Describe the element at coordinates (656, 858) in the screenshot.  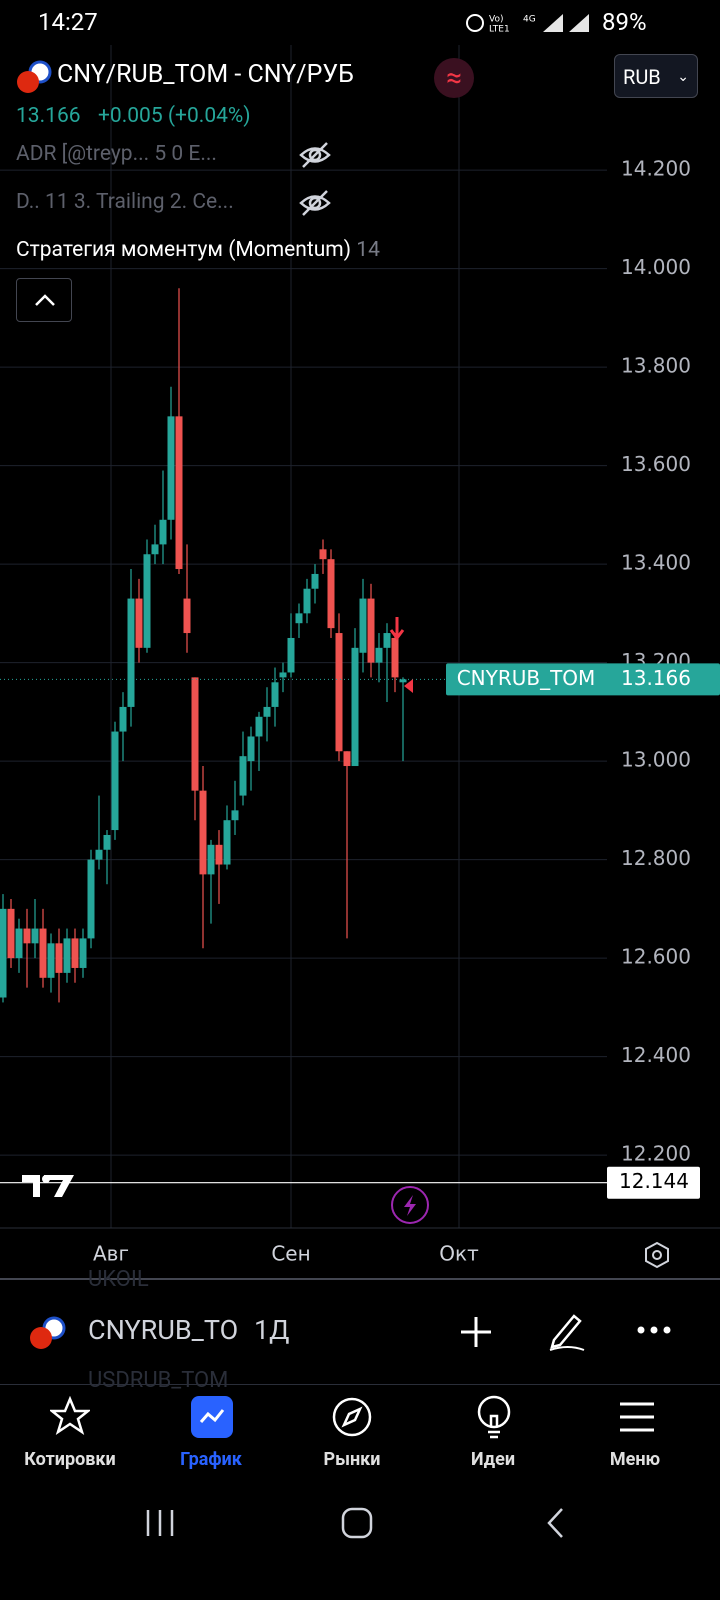
I see `y-tick-label: 12.800` at that location.